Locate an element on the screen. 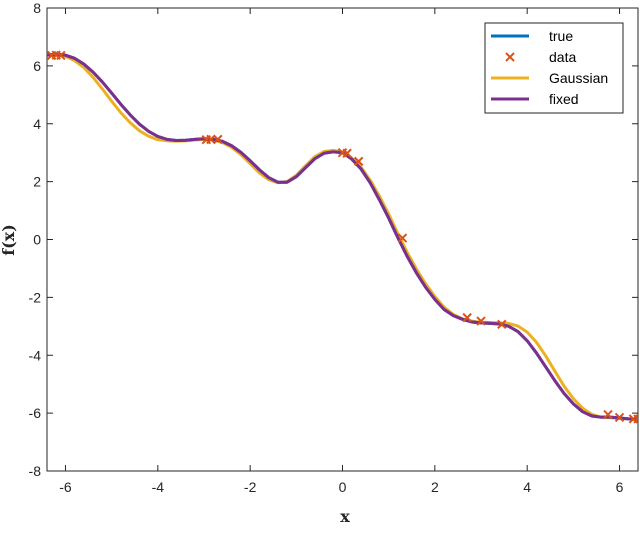 Image resolution: width=640 pixels, height=551 pixels. x-tick-label: -2 is located at coordinates (250, 487).